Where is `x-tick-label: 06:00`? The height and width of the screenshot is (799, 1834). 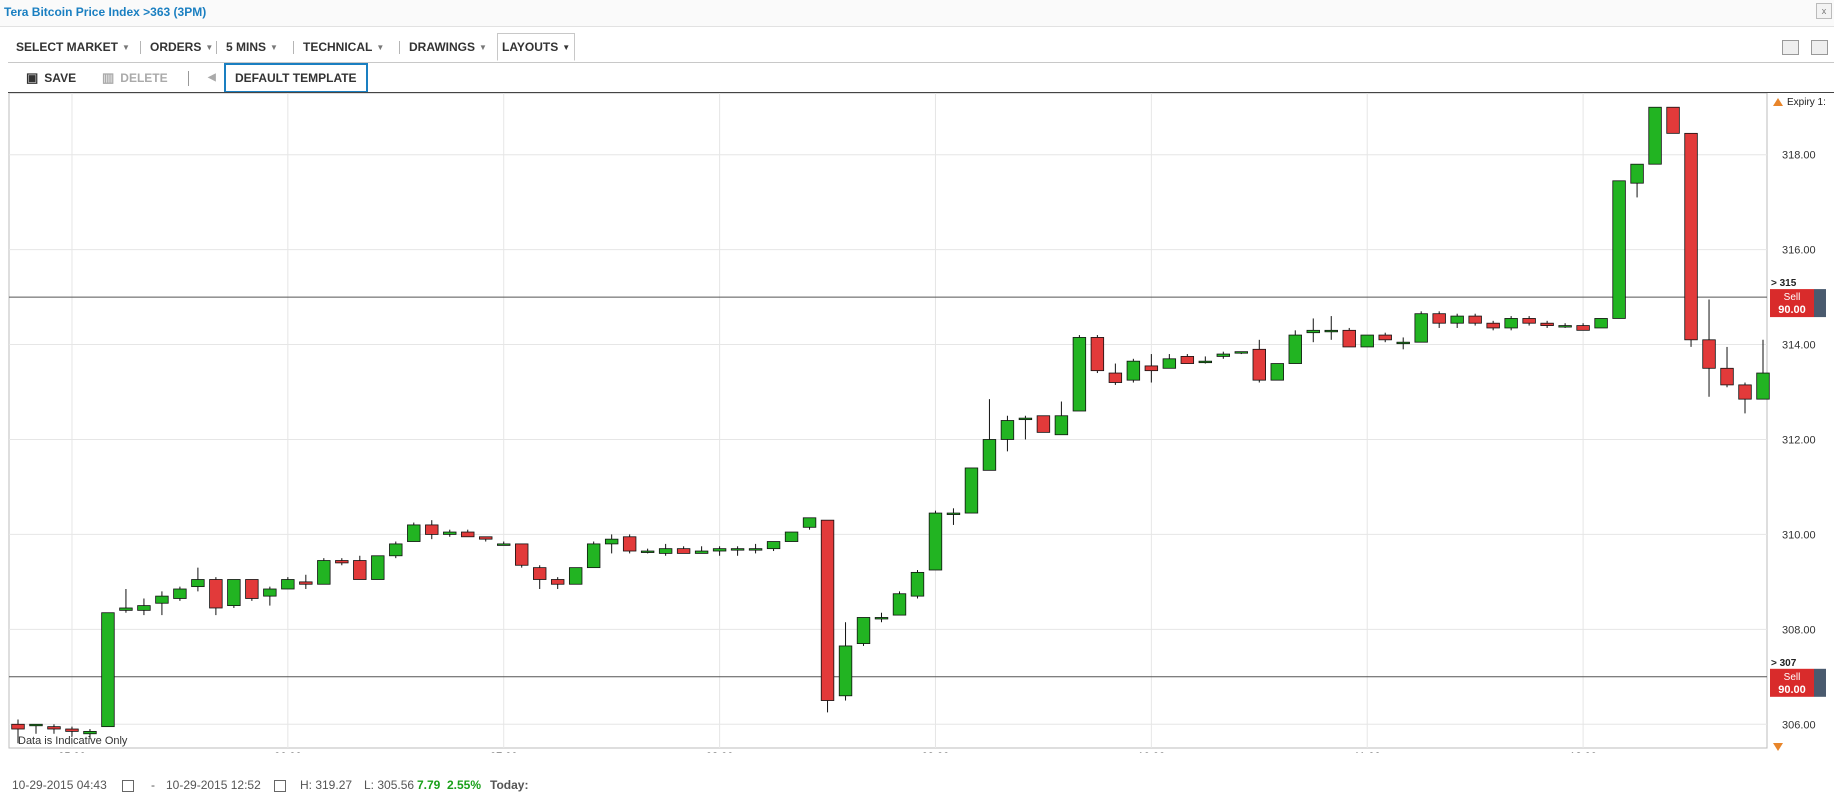
x-tick-label: 06:00 is located at coordinates (288, 752).